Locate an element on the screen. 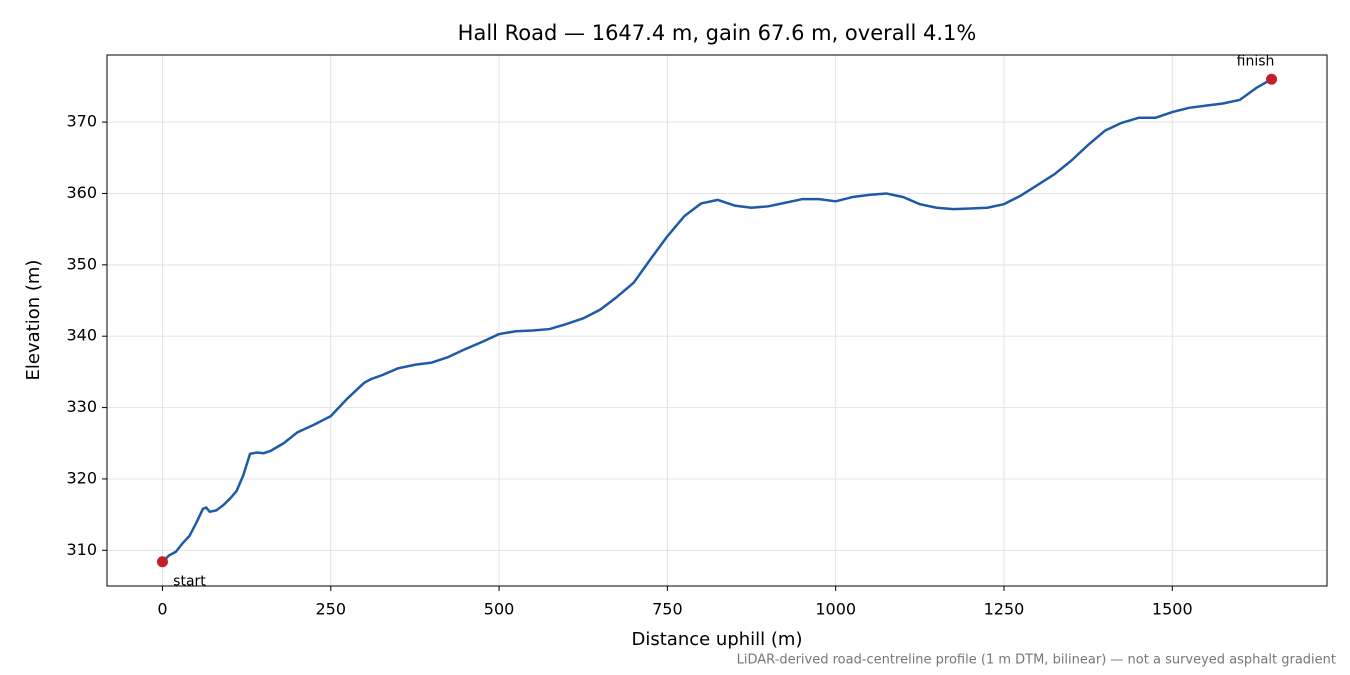  x-tick-label: 500 is located at coordinates (499, 609).